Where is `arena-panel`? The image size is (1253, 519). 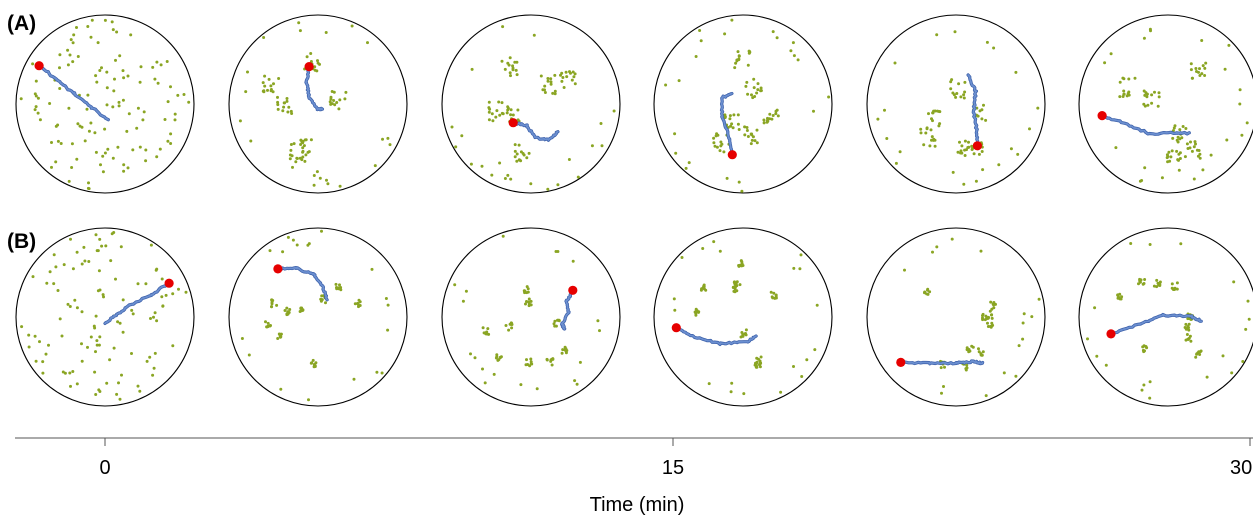
arena-panel is located at coordinates (956, 104).